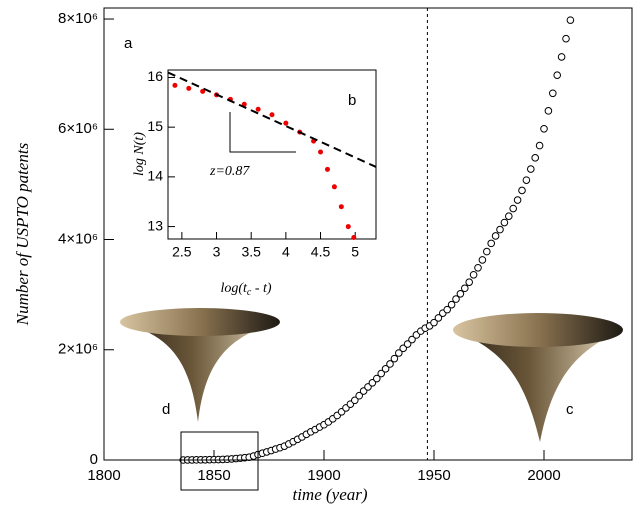  Describe the element at coordinates (323, 475) in the screenshot. I see `x-tick-label: 1900` at that location.